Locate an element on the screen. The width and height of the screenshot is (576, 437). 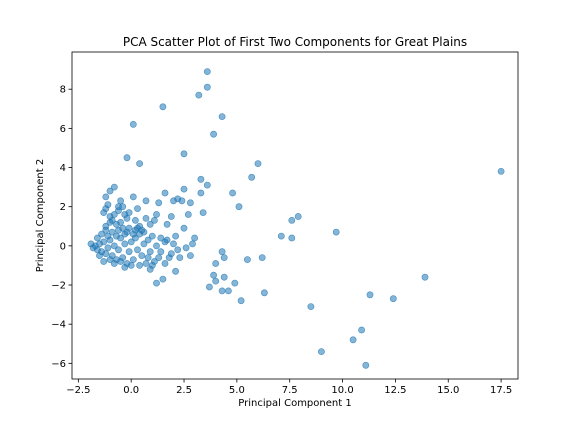
y-tick-label: 4 is located at coordinates (63, 168).